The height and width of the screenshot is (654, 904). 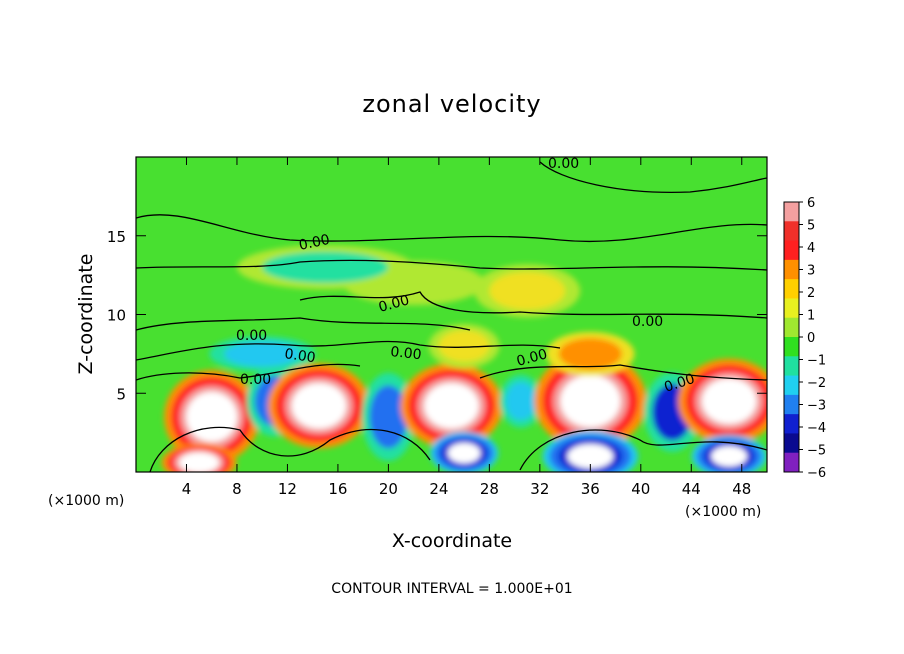 What do you see at coordinates (816, 473) in the screenshot?
I see `colorbar-label: −6` at bounding box center [816, 473].